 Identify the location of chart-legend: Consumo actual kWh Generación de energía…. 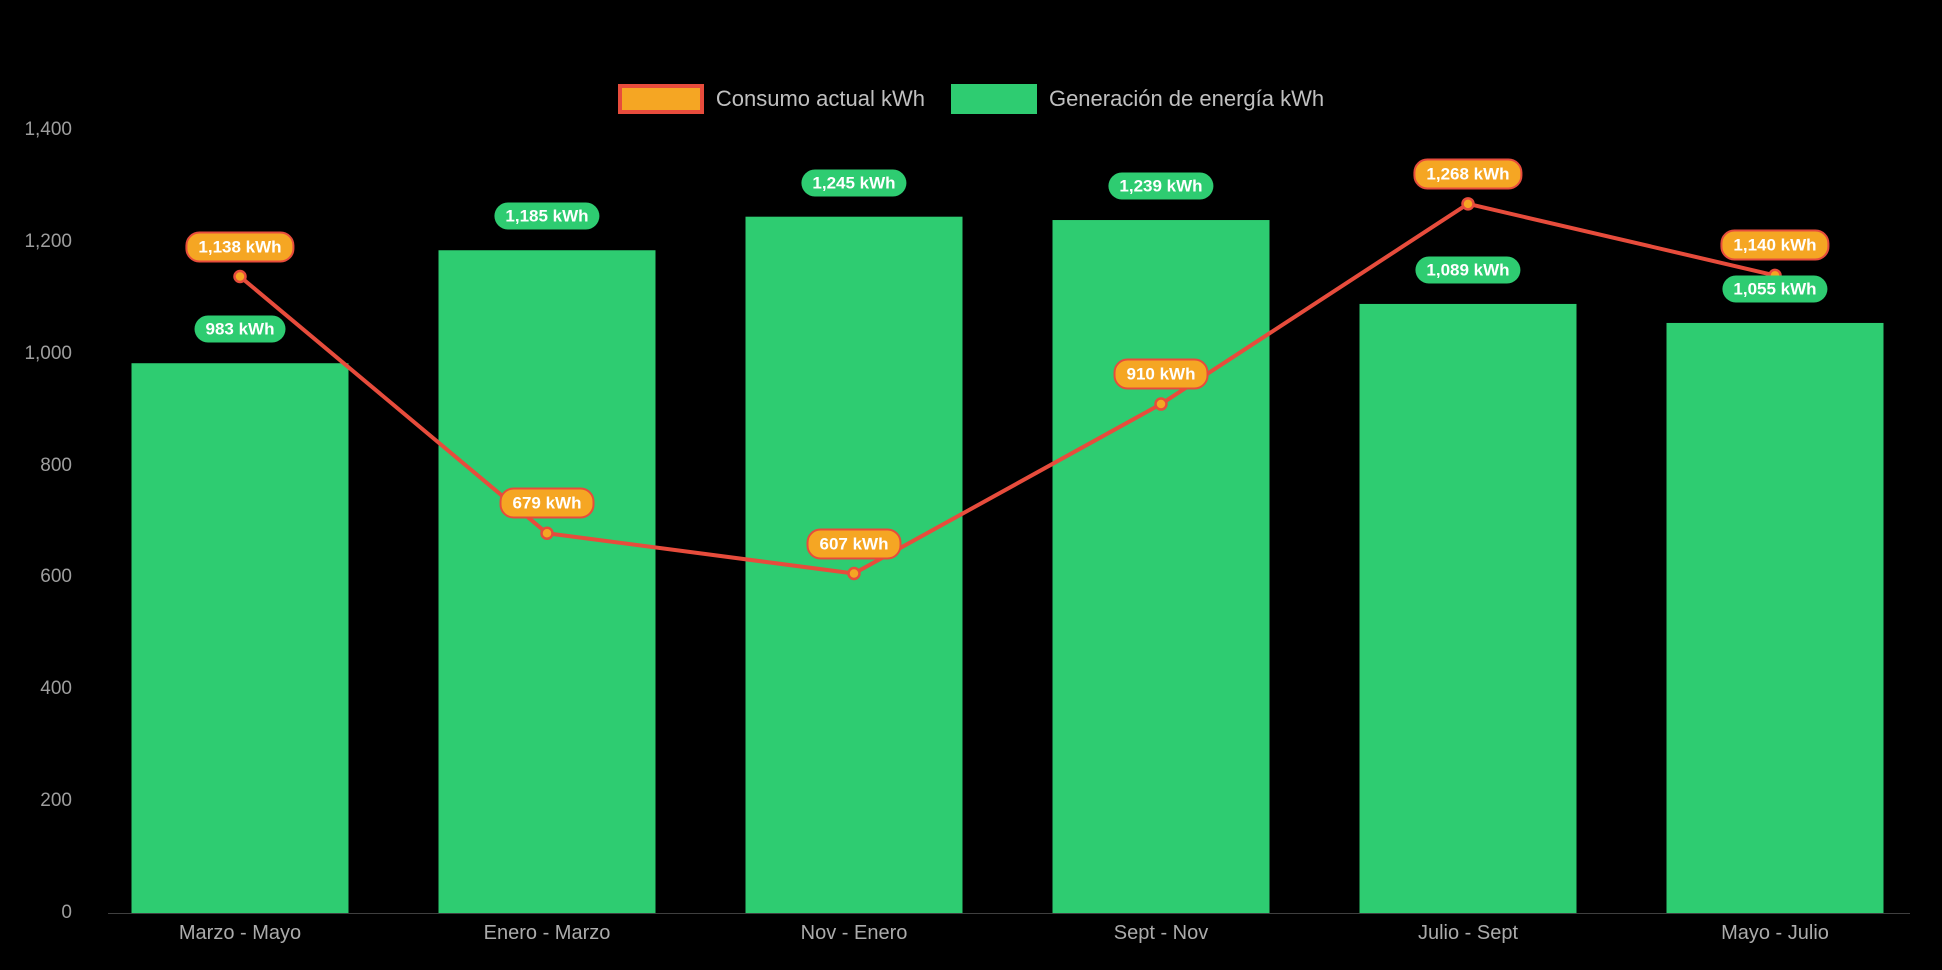
(971, 99).